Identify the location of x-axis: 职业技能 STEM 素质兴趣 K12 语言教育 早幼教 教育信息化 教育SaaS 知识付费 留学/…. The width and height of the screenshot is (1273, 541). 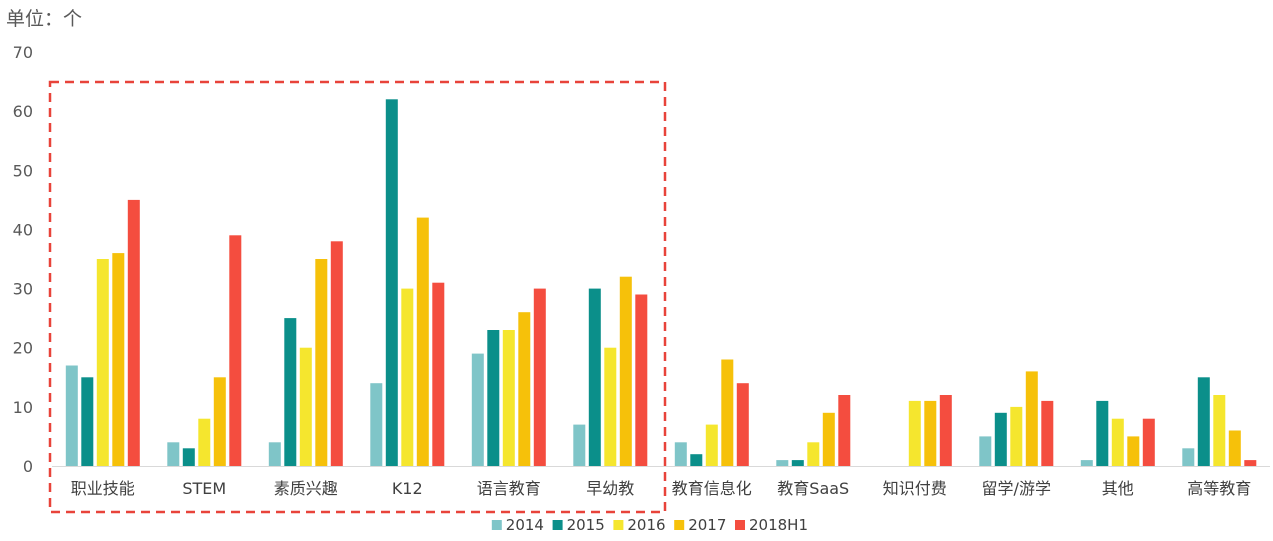
(661, 482).